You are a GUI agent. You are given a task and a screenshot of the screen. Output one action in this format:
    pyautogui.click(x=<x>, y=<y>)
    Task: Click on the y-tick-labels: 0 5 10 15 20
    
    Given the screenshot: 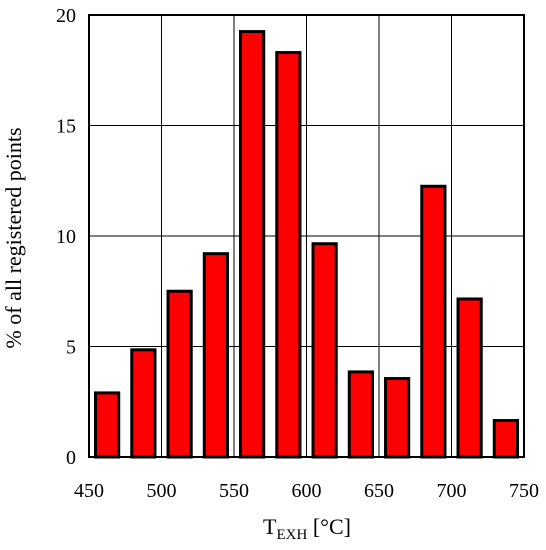 What is the action you would take?
    pyautogui.click(x=66, y=237)
    